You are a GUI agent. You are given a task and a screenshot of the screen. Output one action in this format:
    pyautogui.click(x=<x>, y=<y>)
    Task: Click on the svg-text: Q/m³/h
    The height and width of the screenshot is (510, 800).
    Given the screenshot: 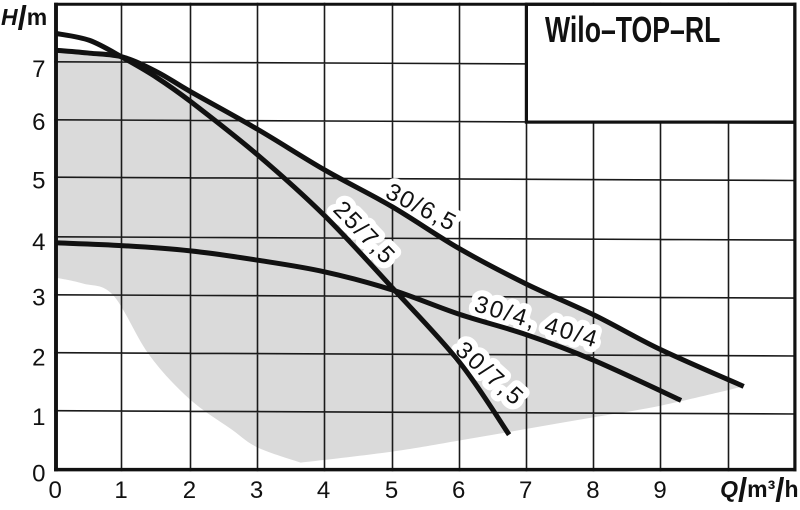 What is the action you would take?
    pyautogui.click(x=759, y=488)
    